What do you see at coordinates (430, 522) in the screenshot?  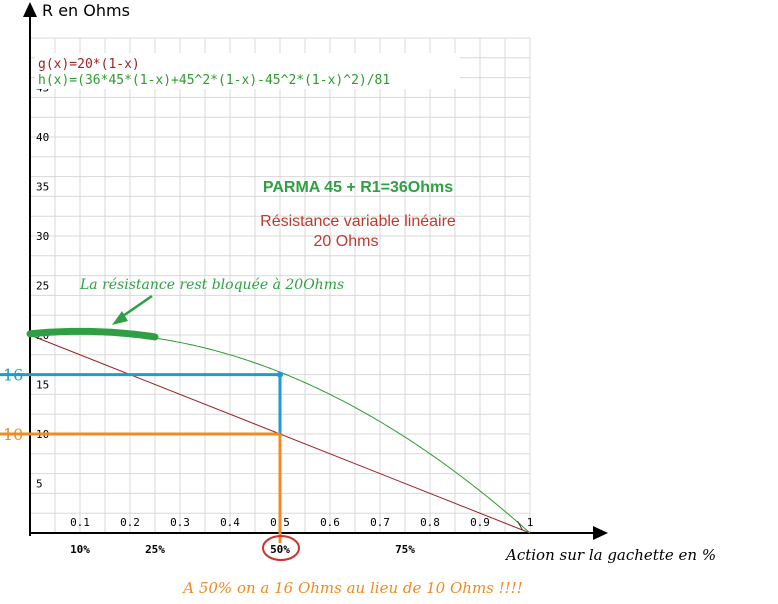 I see `x-tick-label: 0.8` at bounding box center [430, 522].